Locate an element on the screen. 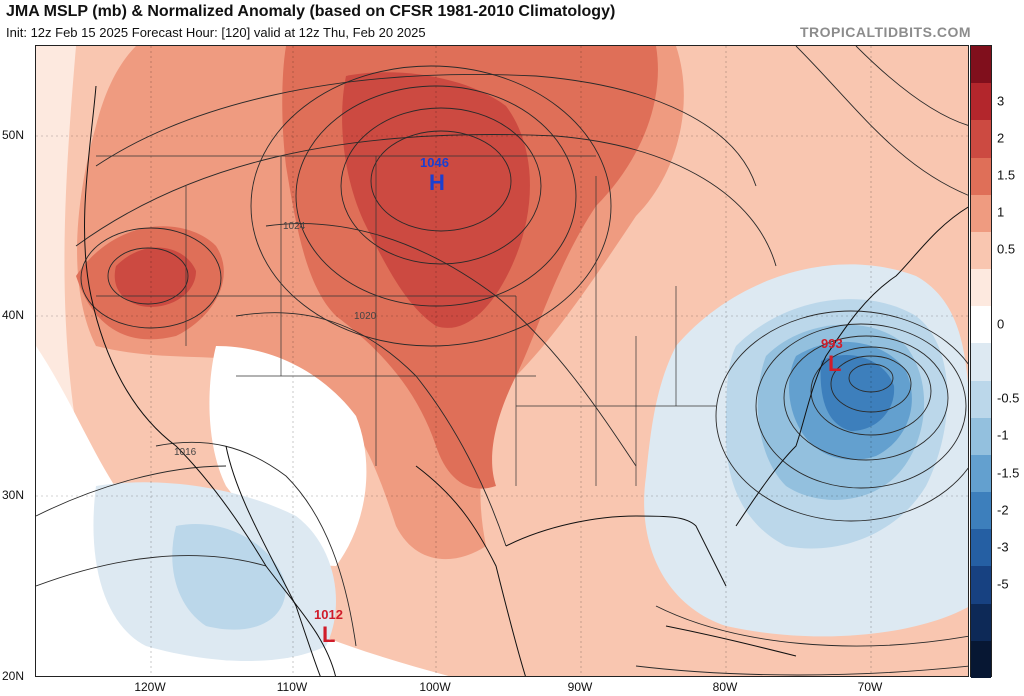 The height and width of the screenshot is (696, 1024). colorbar-tick-label: 2 is located at coordinates (1001, 138).